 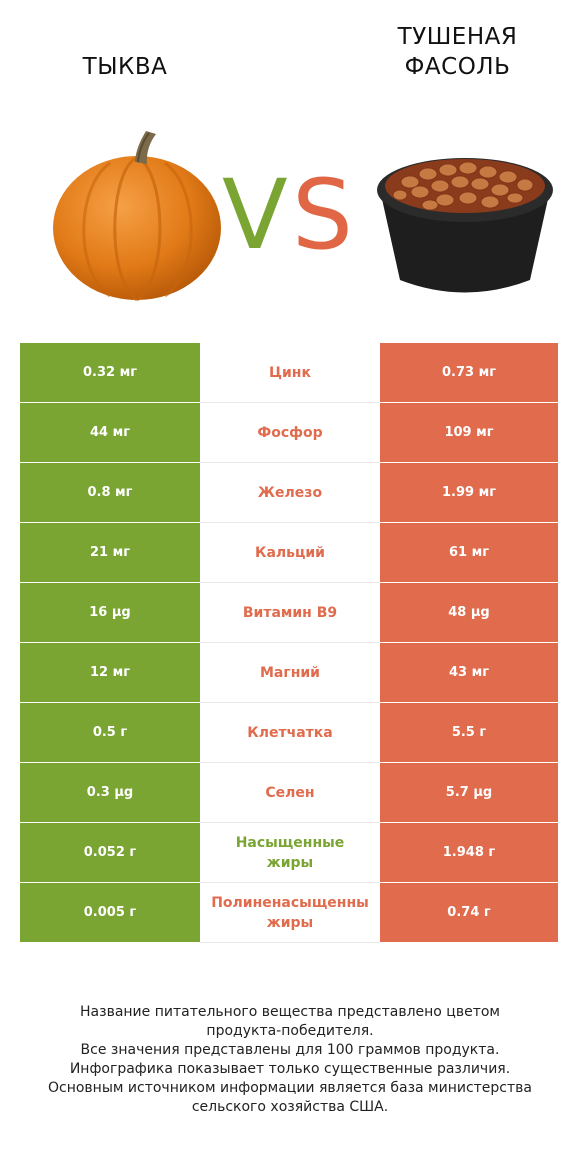 I want to click on baked-beans-image, so click(x=465, y=225).